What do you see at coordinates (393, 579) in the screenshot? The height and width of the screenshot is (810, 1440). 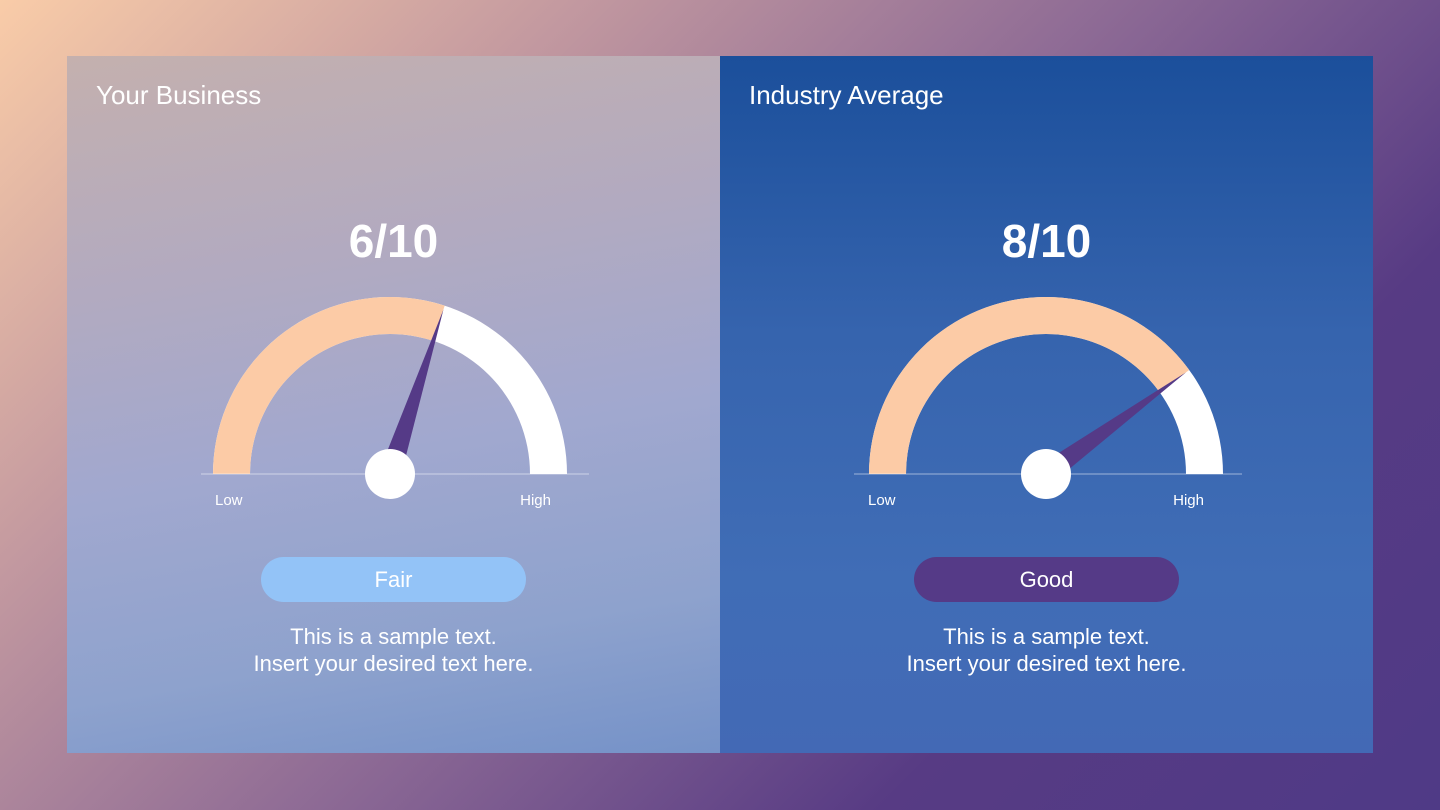 I see `rating-badge: Fair` at bounding box center [393, 579].